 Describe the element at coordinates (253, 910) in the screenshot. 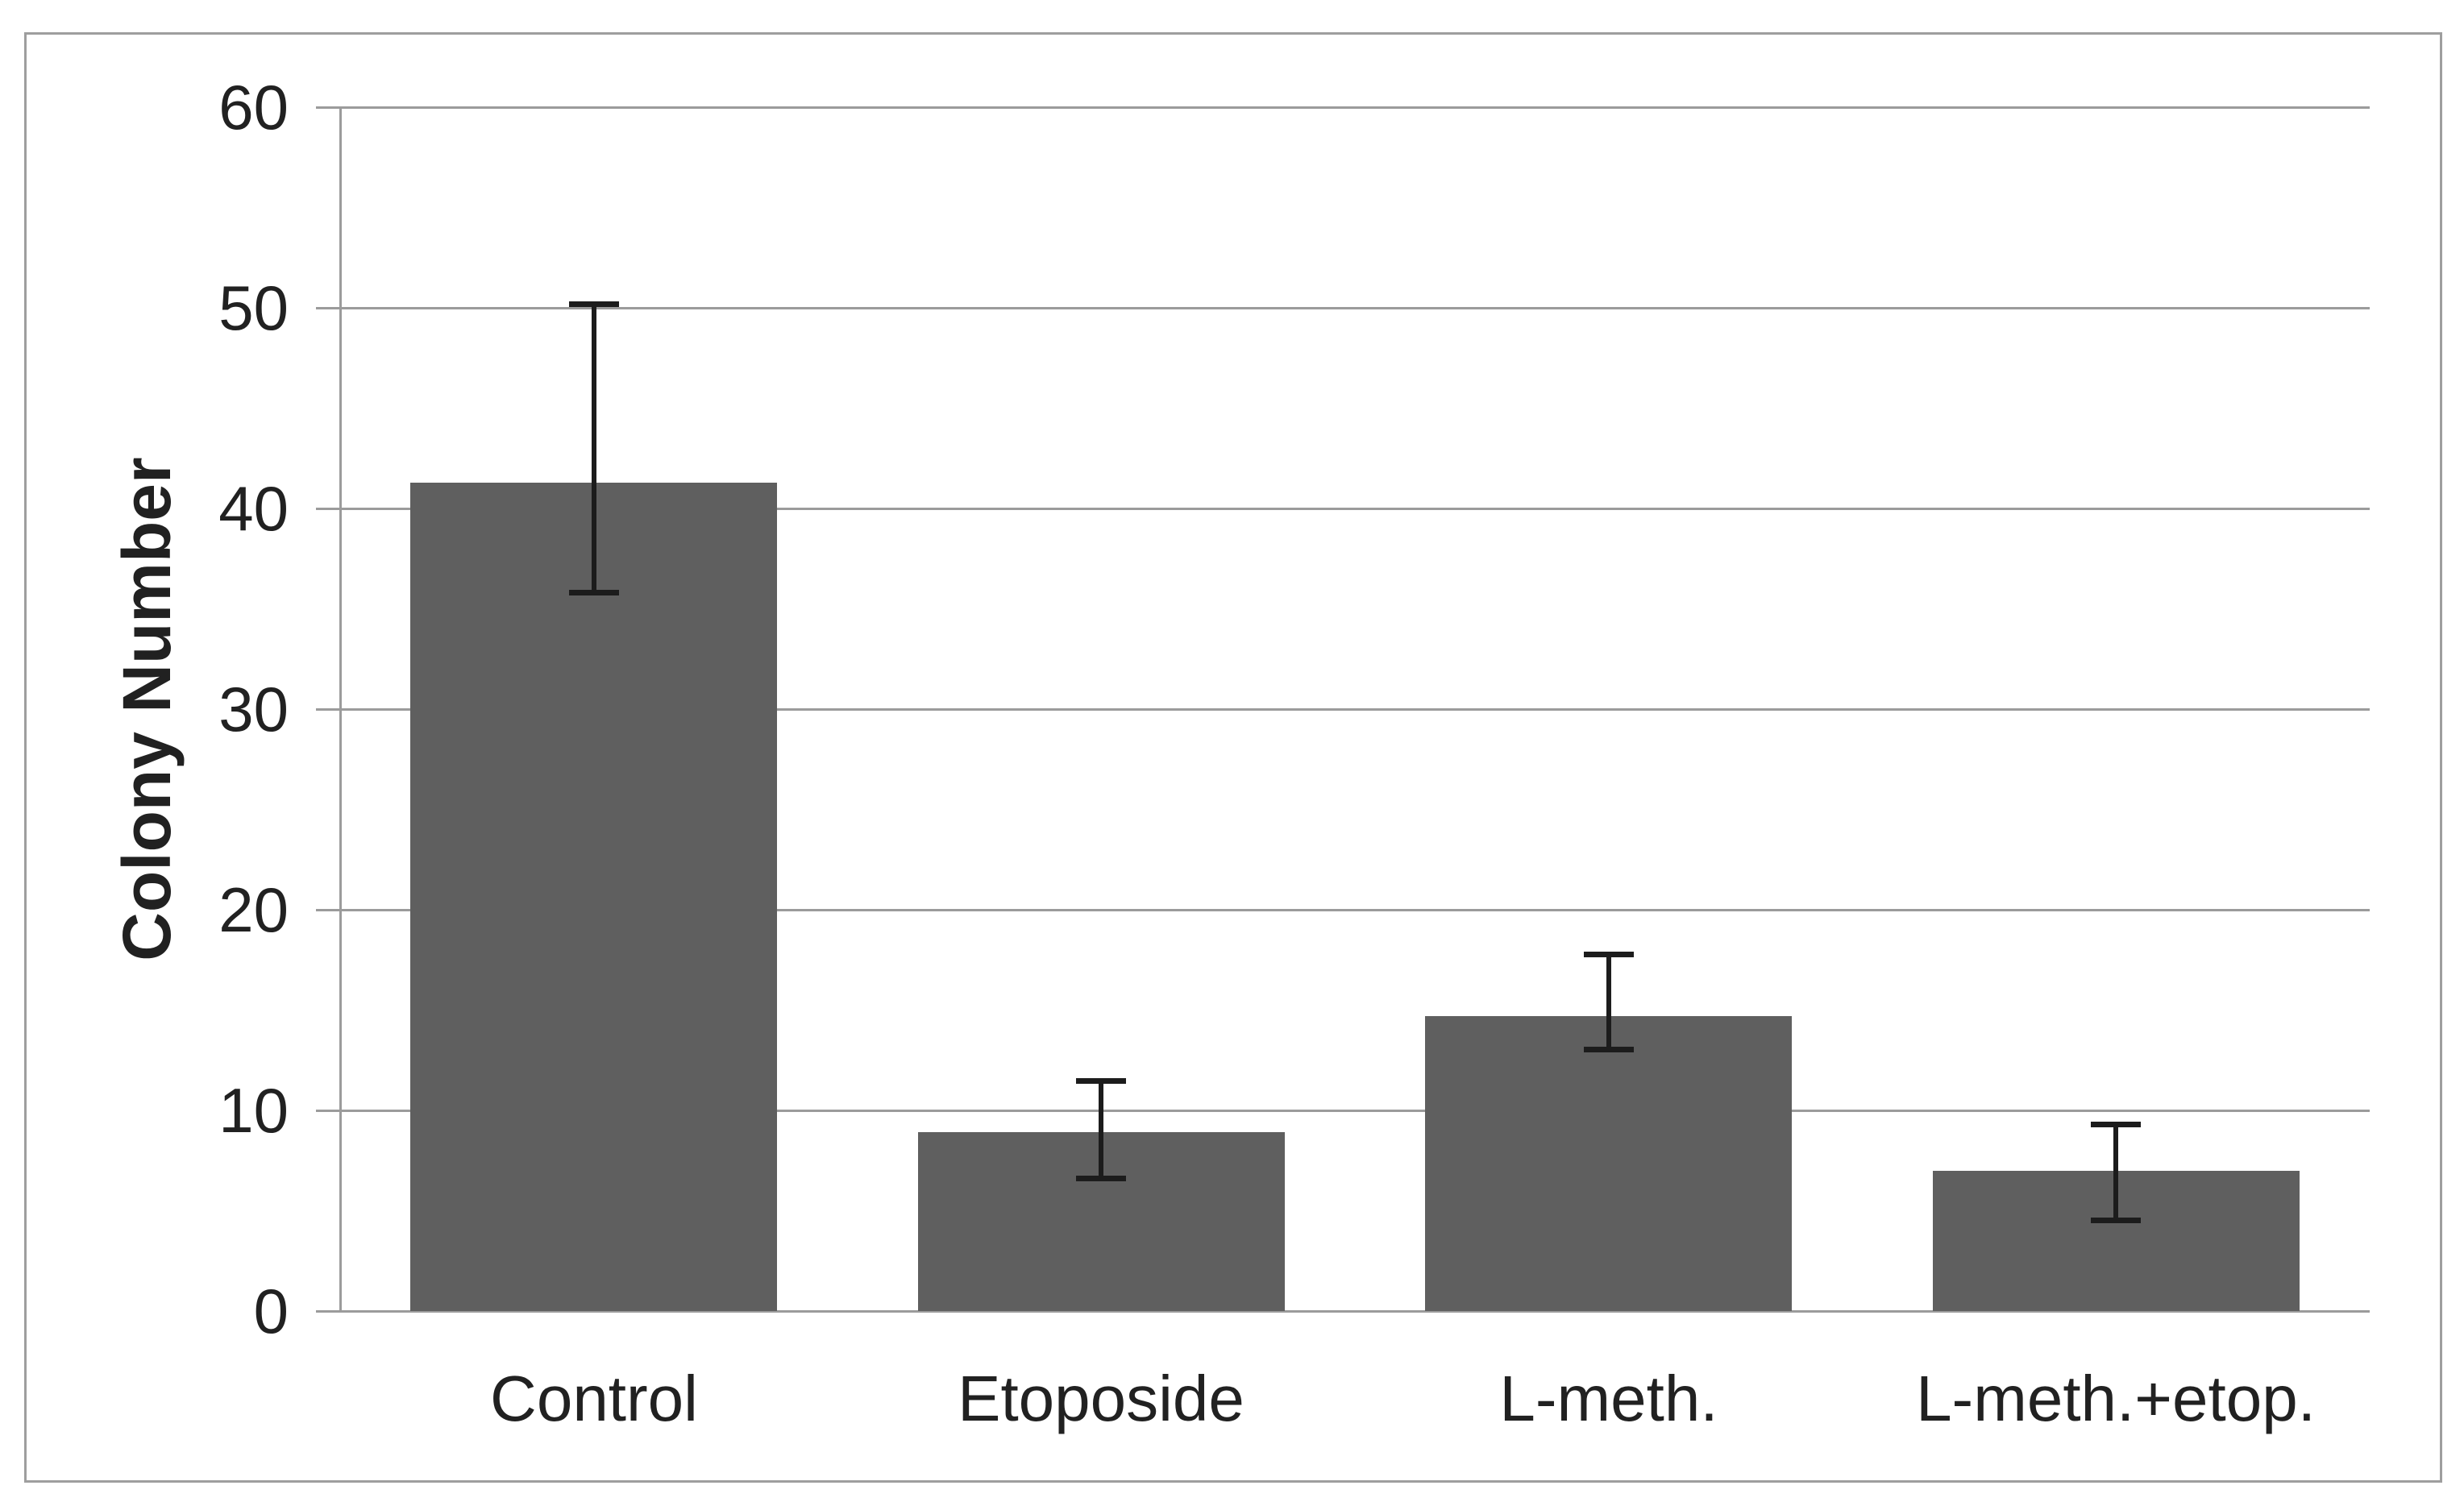

I see `y-tick-label: 20` at that location.